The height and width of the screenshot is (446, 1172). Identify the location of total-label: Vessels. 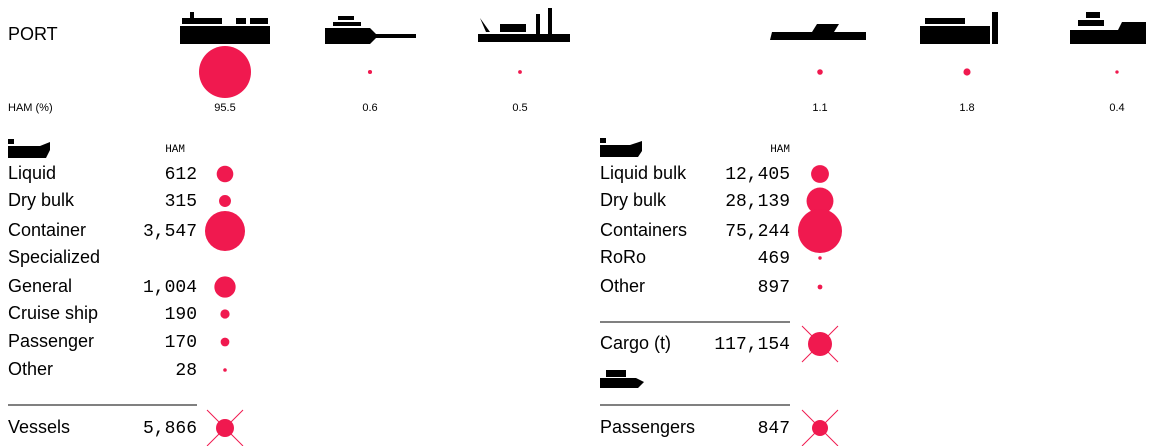
(39, 427).